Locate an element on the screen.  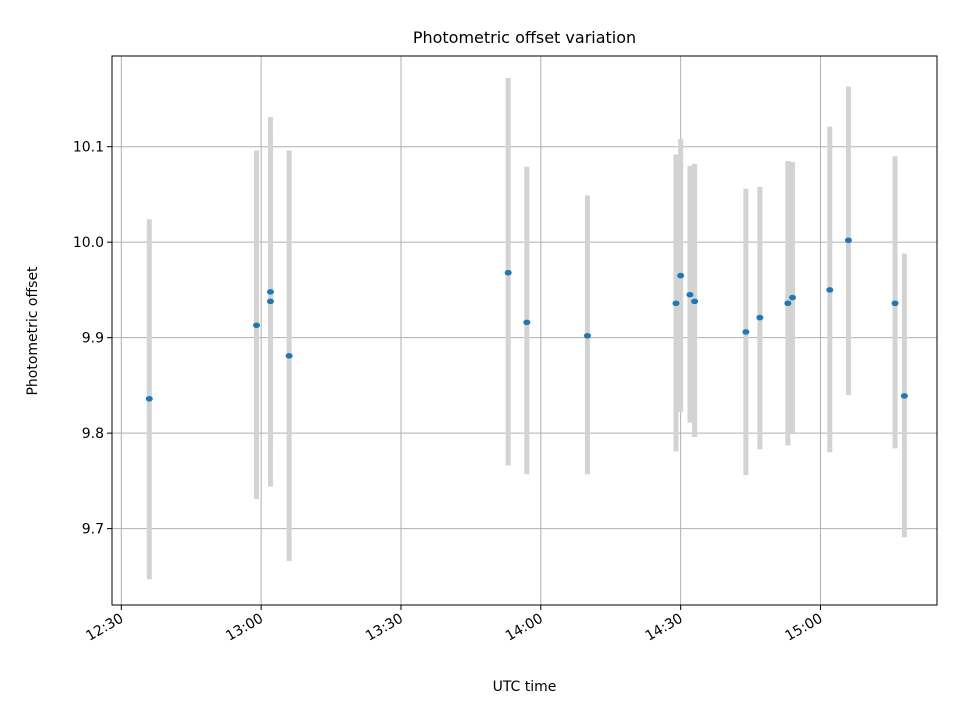
y-axis-label: Photometric offset is located at coordinates (33, 331).